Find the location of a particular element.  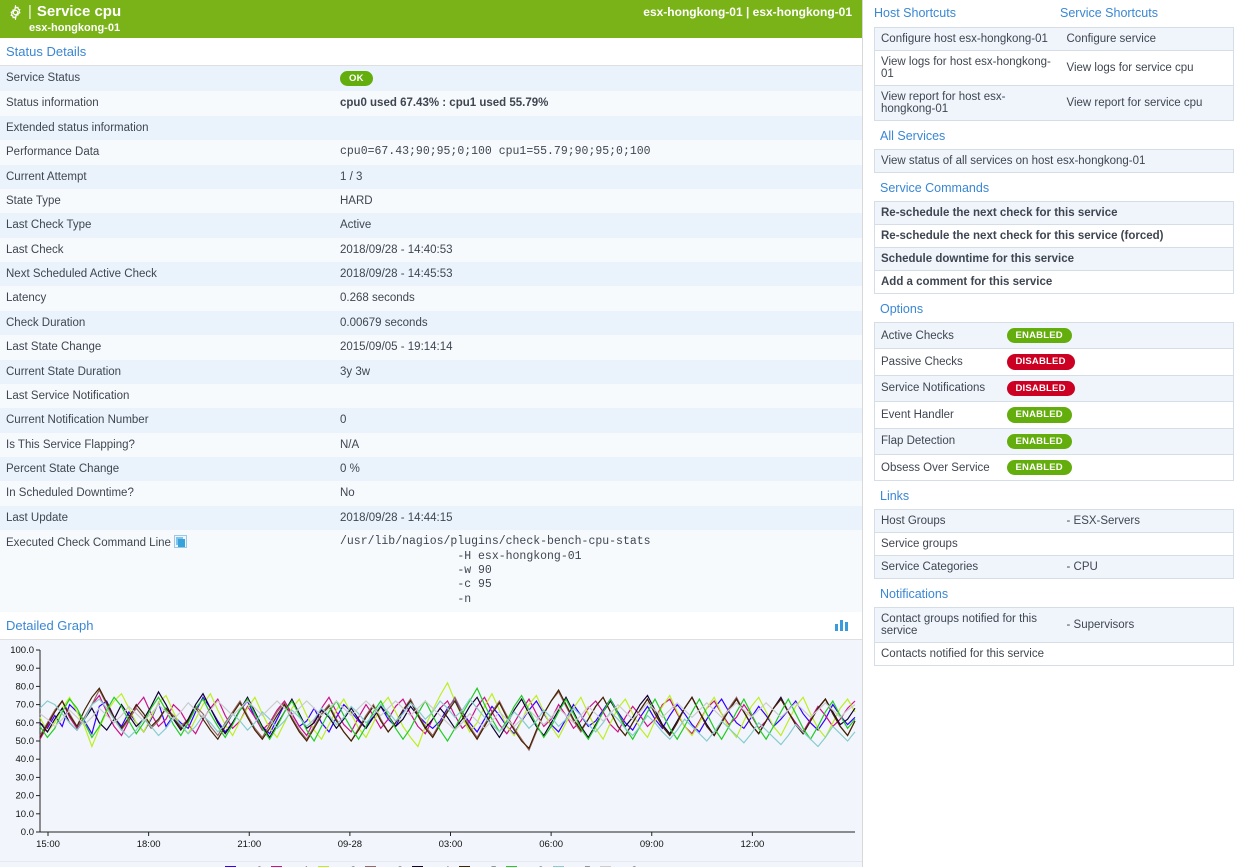

series-cpu5 is located at coordinates (447, 718).